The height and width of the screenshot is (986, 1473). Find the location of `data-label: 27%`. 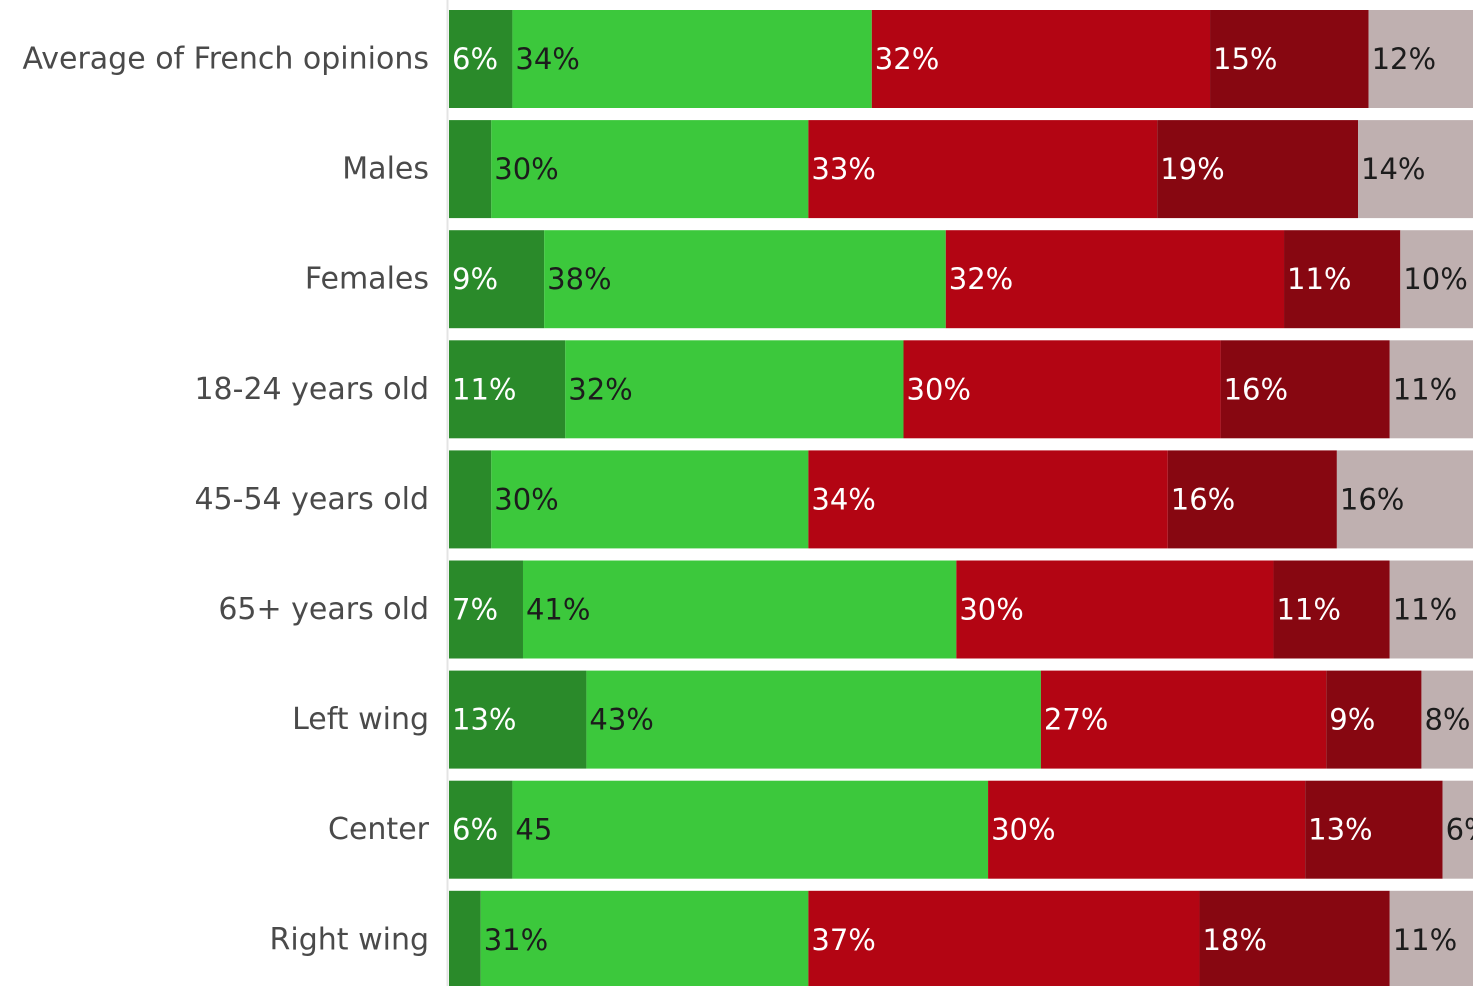

data-label: 27% is located at coordinates (1076, 720).